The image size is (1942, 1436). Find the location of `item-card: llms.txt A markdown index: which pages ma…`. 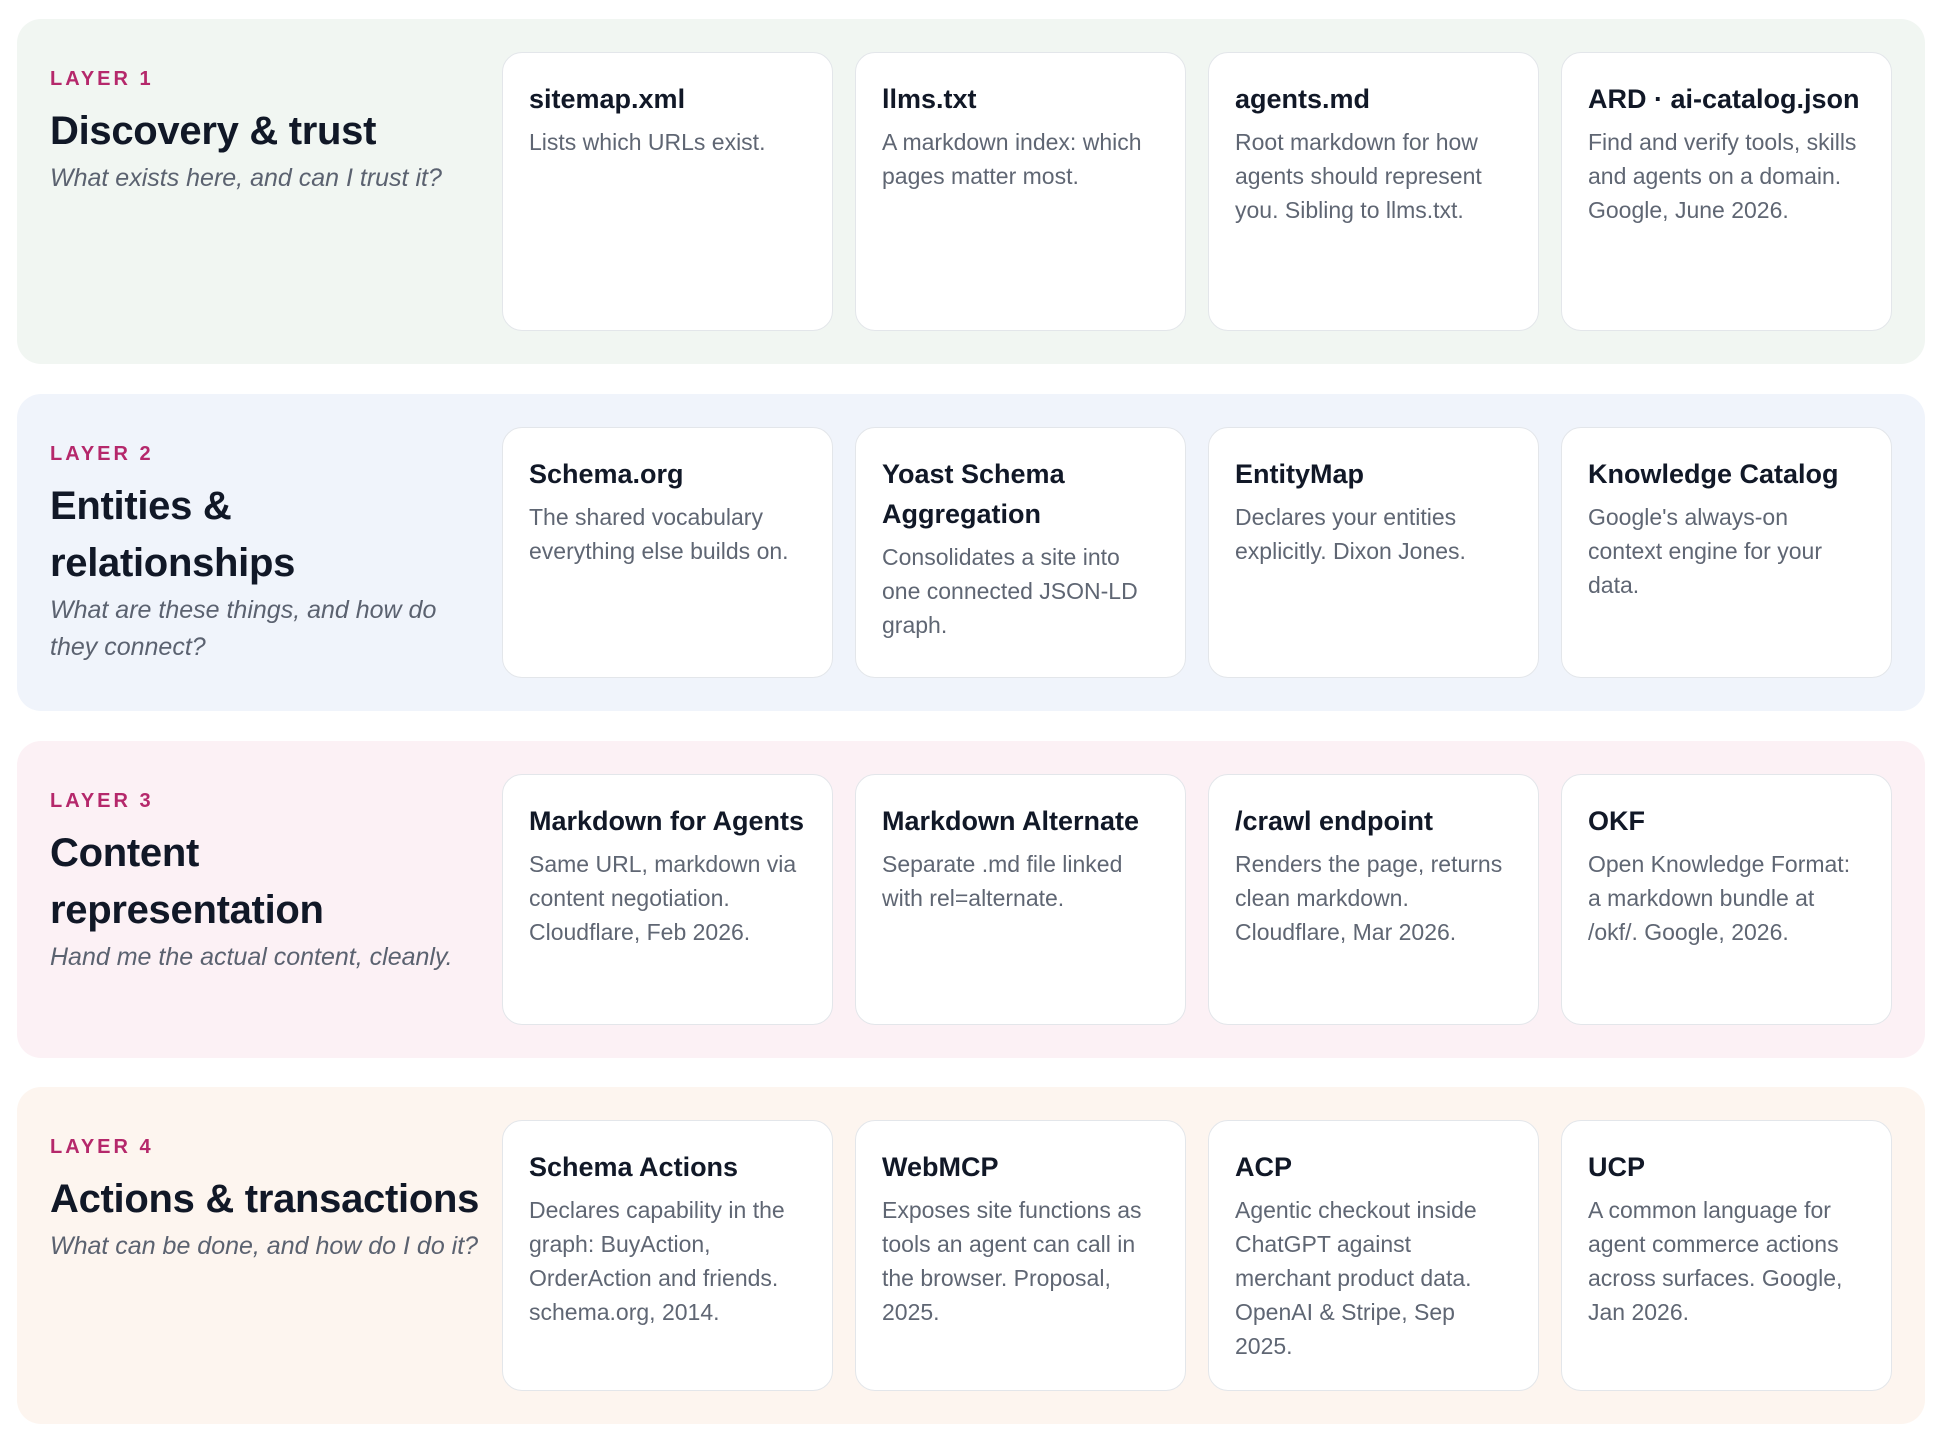

item-card: llms.txt A markdown index: which pages ma… is located at coordinates (1020, 191).